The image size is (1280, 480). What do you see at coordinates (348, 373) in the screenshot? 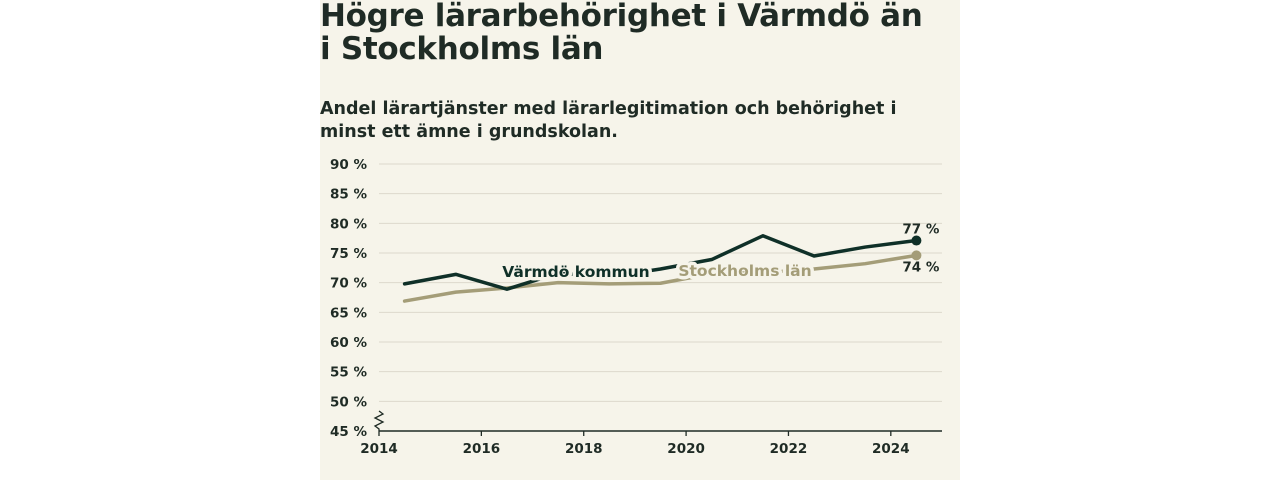
I see `y-tick-label: 55 %` at bounding box center [348, 373].